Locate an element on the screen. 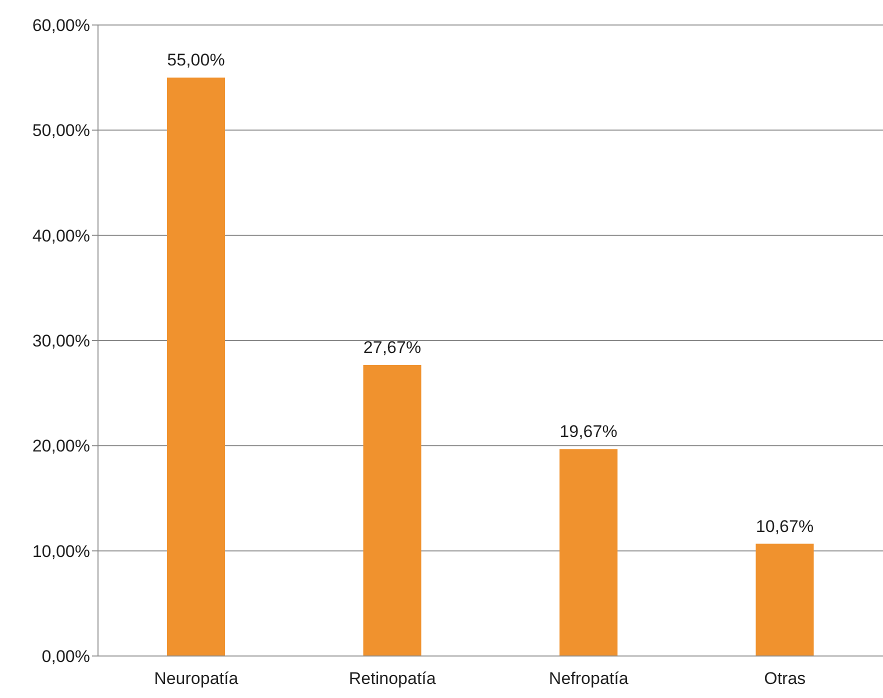 The height and width of the screenshot is (698, 883). y-tick-label: 50,00% is located at coordinates (61, 130).